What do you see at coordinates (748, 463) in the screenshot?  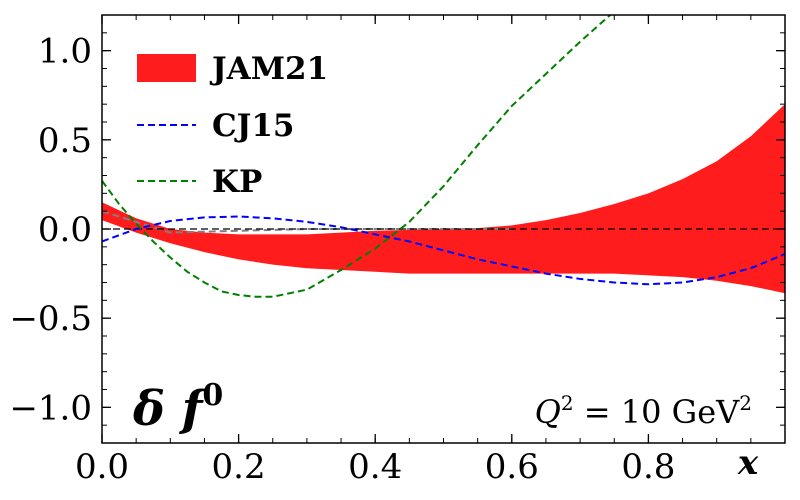 I see `x-axis-label: x` at bounding box center [748, 463].